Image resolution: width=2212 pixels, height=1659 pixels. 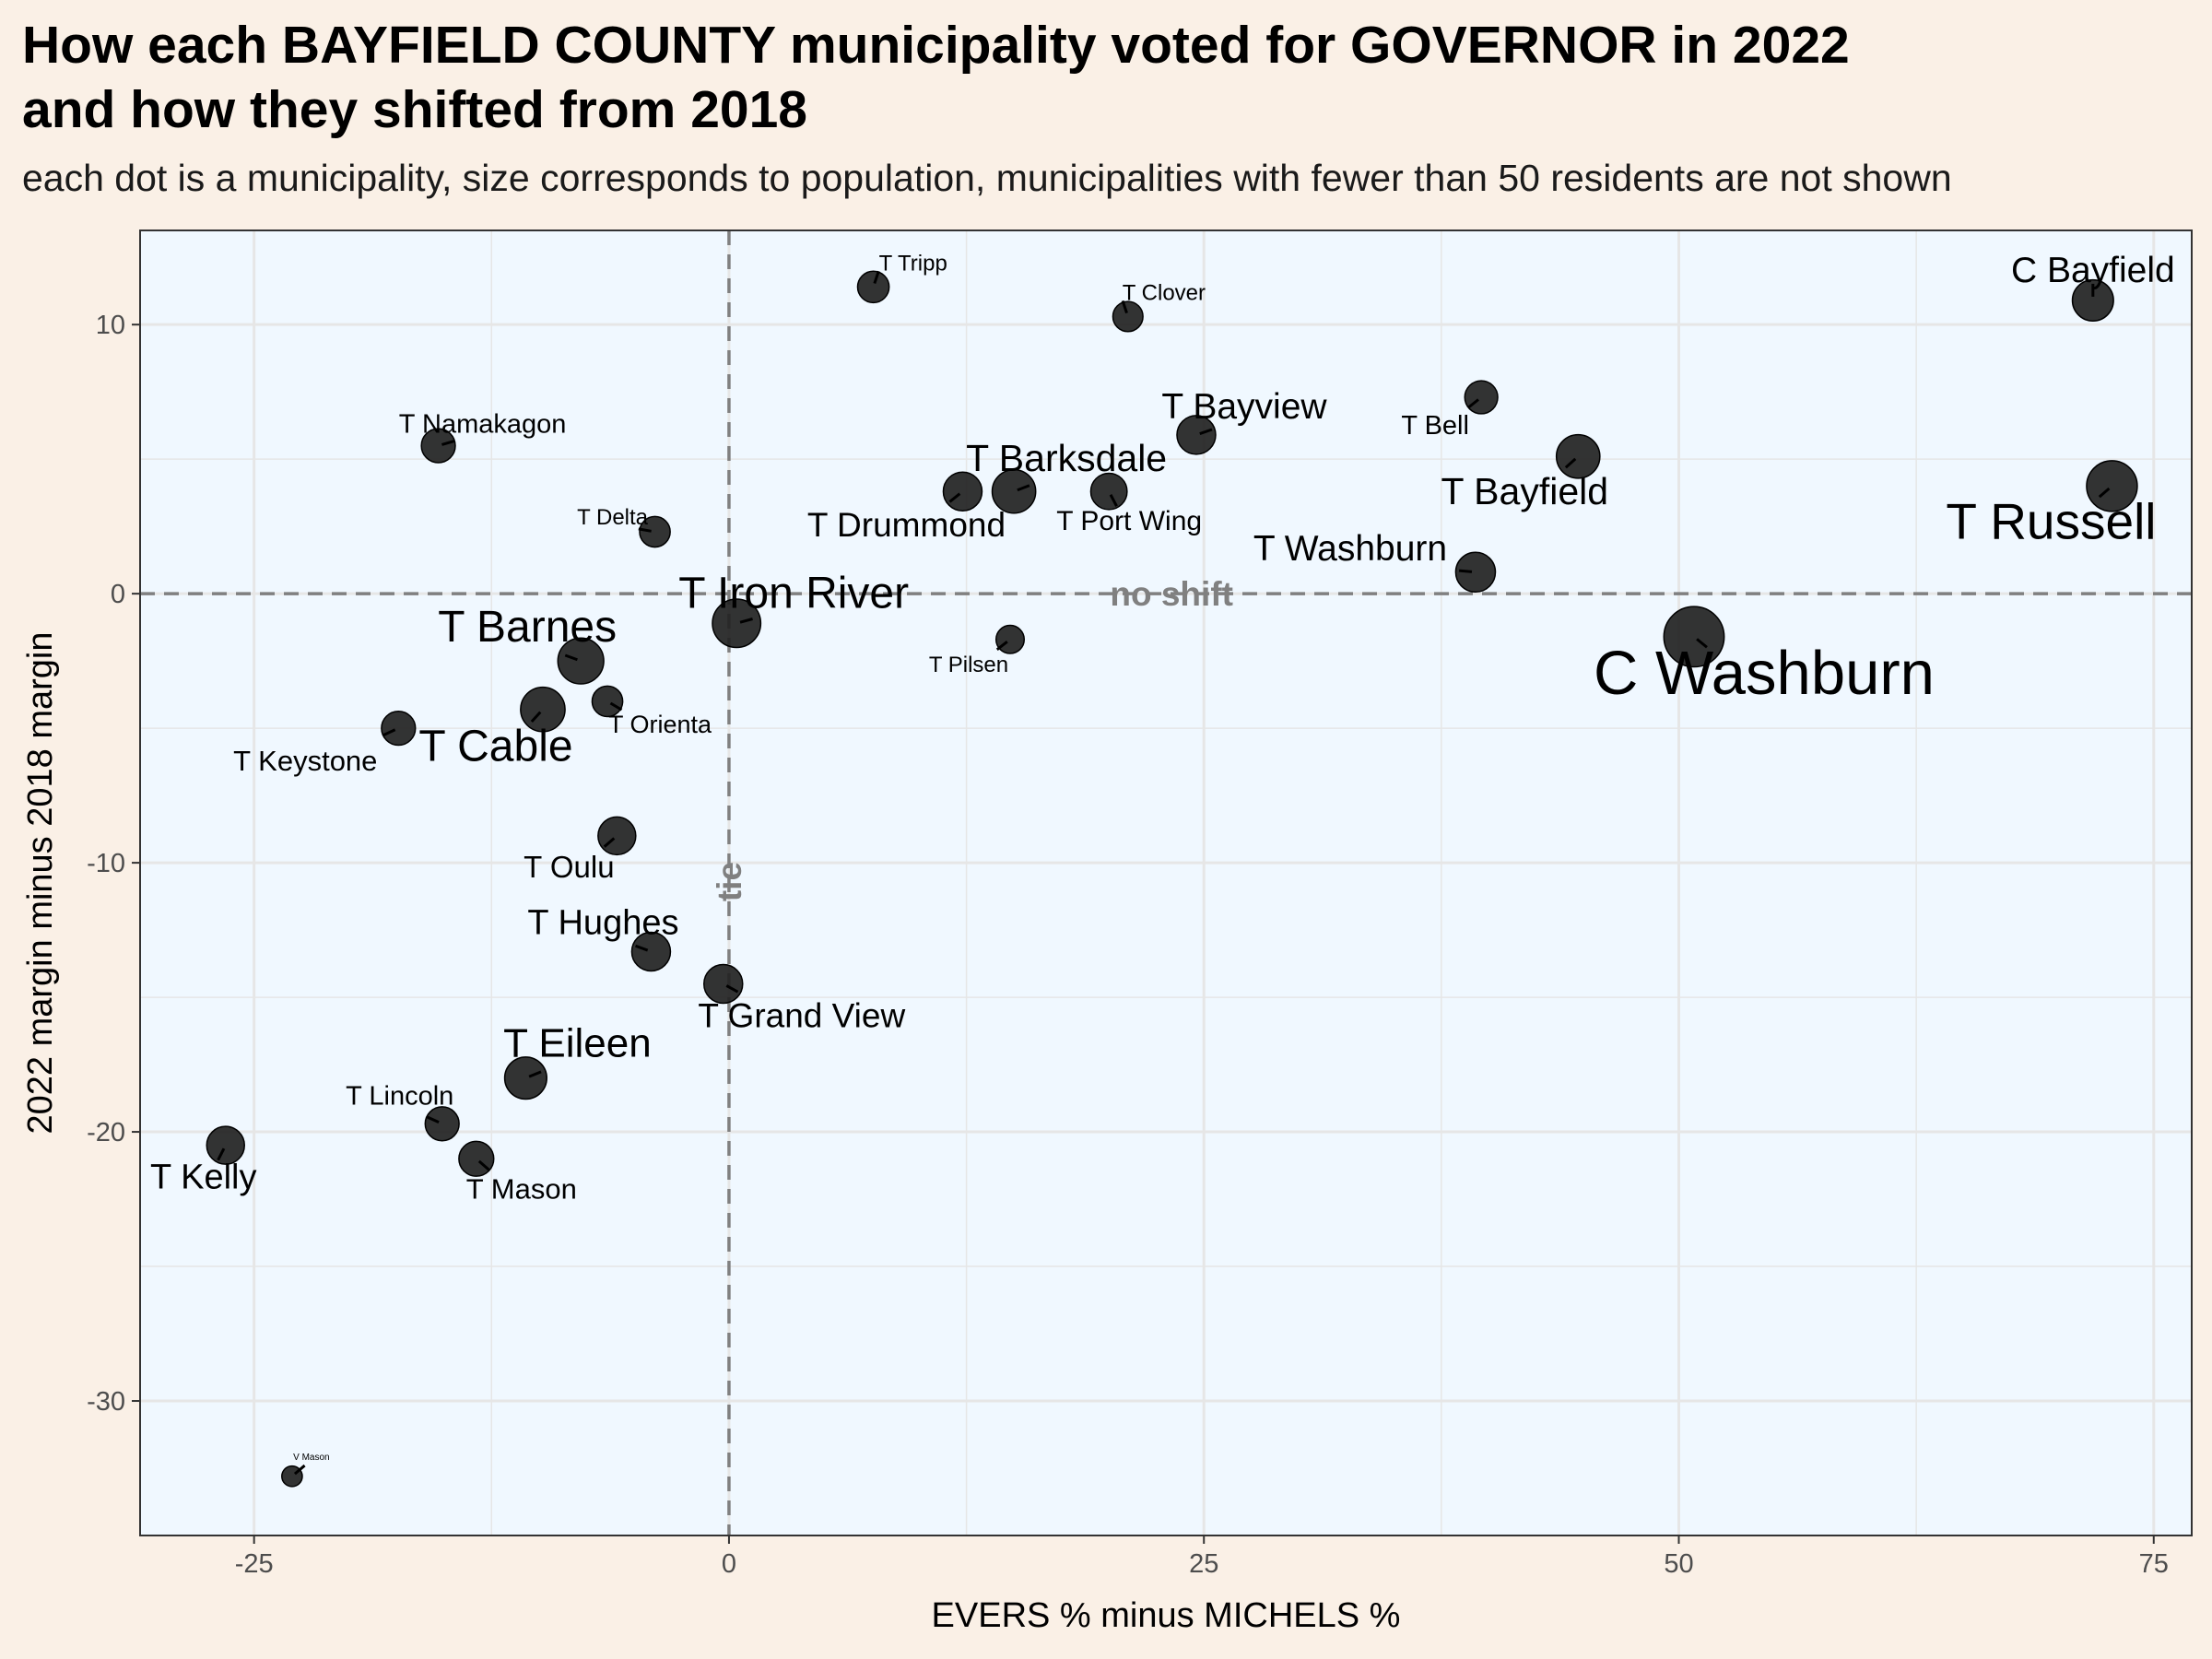 What do you see at coordinates (311, 1458) in the screenshot?
I see `label-v-mason: V Mason` at bounding box center [311, 1458].